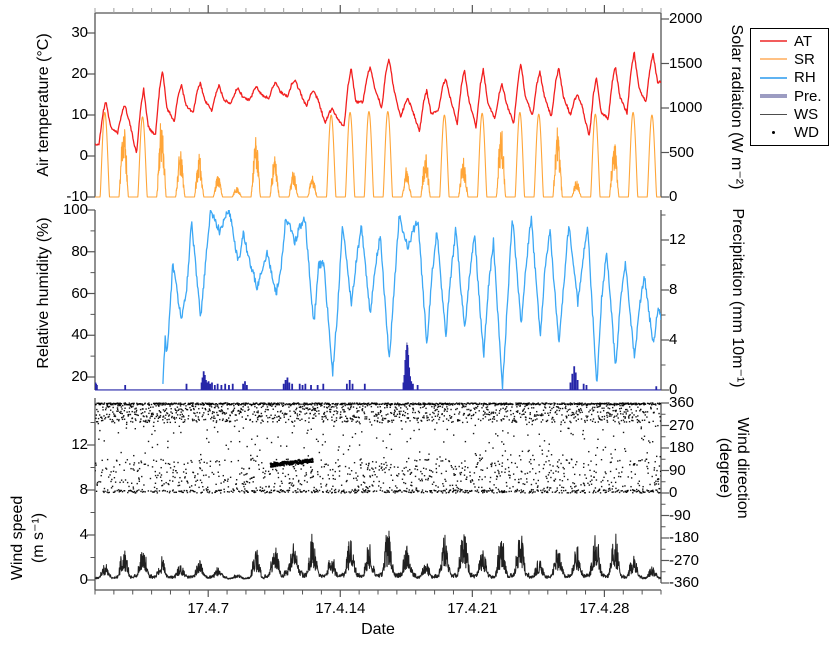 This screenshot has height=645, width=831. I want to click on wind-speed-tick-label: 8, so click(83, 489).